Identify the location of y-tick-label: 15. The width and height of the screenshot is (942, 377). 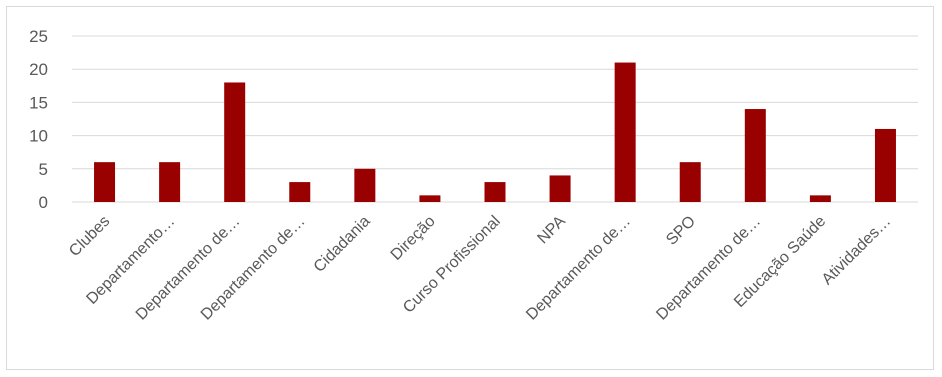
(38, 102).